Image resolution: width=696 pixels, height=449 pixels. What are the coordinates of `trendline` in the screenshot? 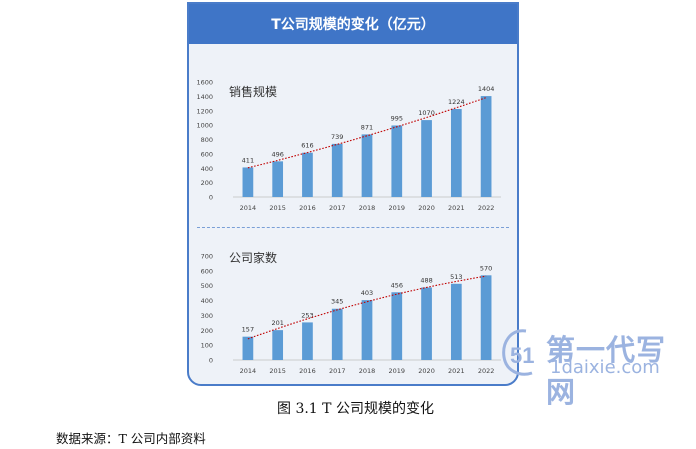 It's located at (367, 307).